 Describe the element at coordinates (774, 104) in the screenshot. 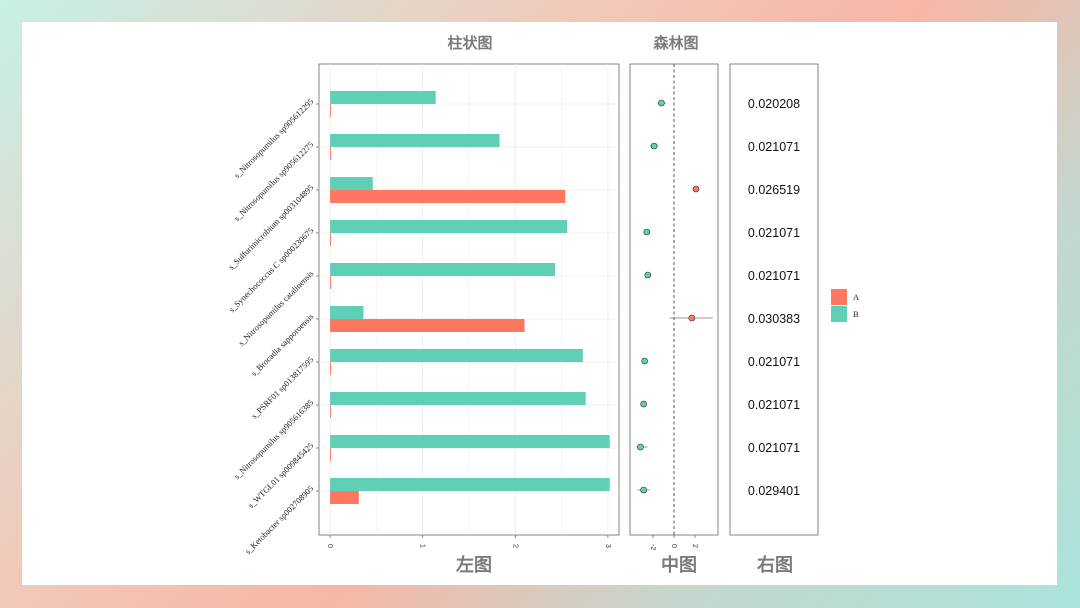

I see `pvalue-cell: 0.020208` at that location.